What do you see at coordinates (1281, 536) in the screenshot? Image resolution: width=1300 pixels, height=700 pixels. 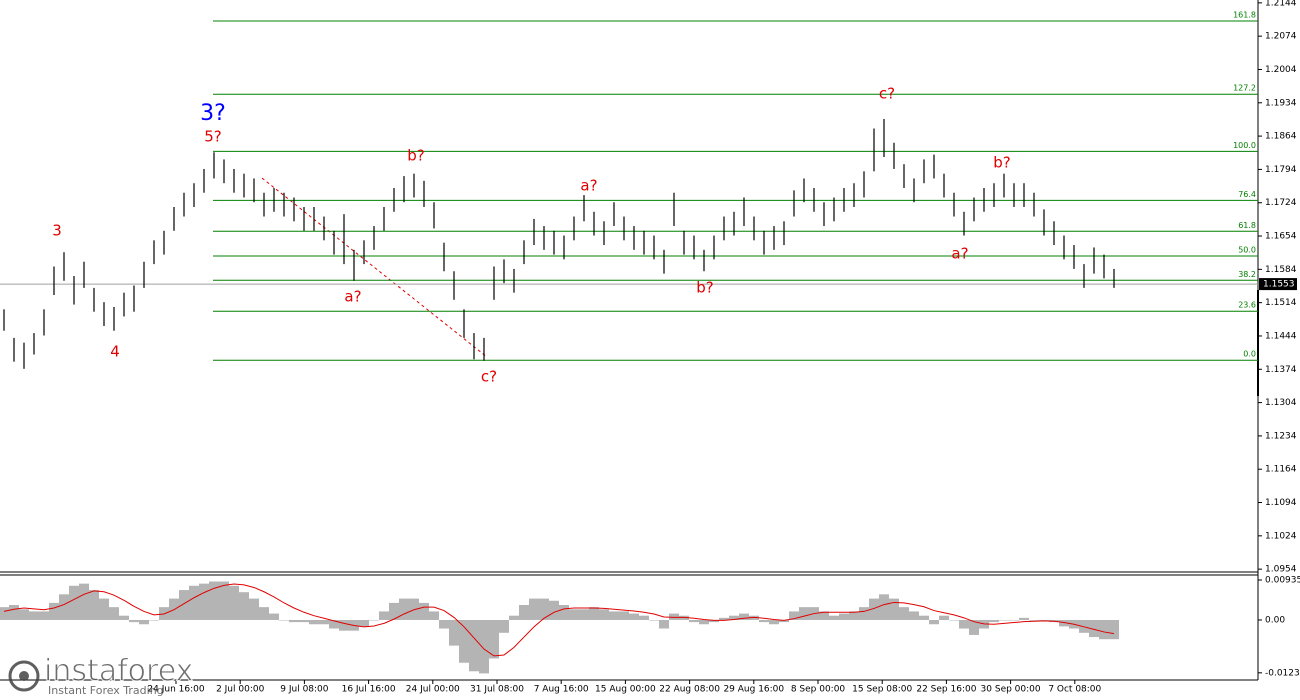 I see `y-tick-label: 1.1024` at bounding box center [1281, 536].